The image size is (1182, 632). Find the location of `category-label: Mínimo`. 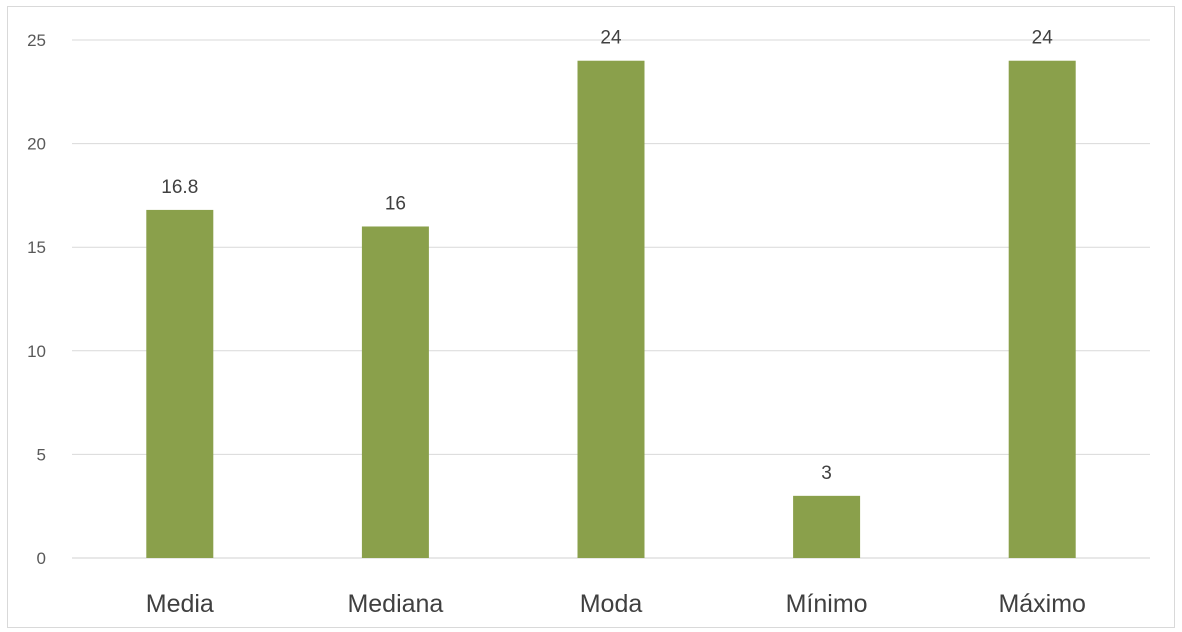

category-label: Mínimo is located at coordinates (827, 604).